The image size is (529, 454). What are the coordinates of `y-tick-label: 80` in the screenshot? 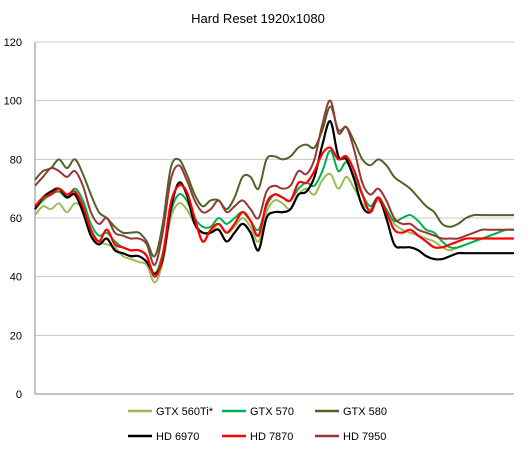 It's located at (16, 160).